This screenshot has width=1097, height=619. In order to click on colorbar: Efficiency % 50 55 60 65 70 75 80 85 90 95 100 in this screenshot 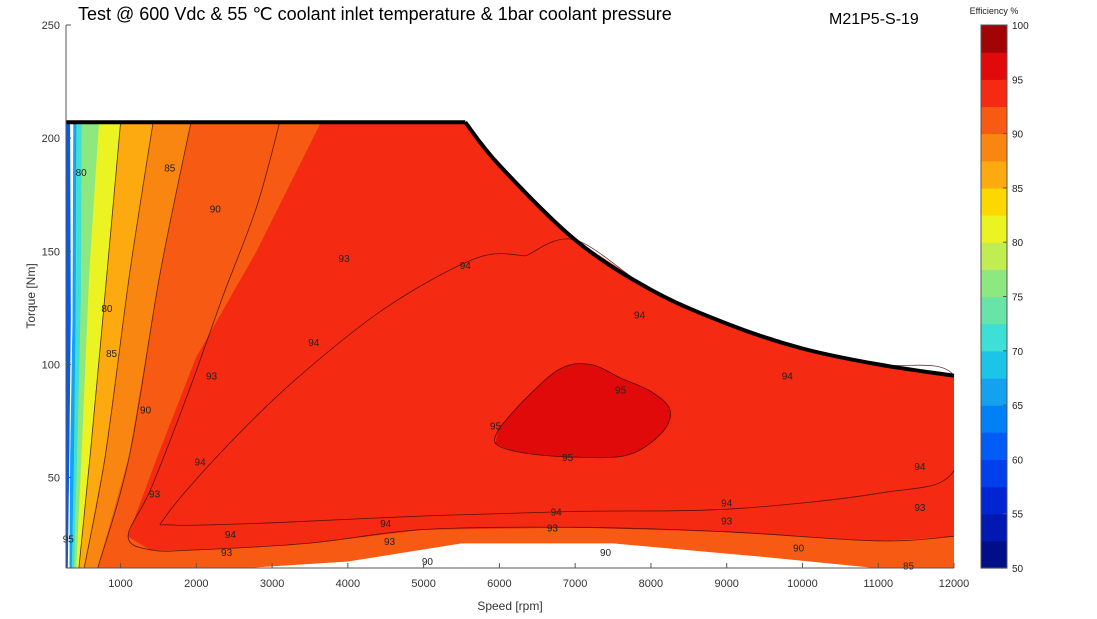, I will do `click(1000, 290)`.